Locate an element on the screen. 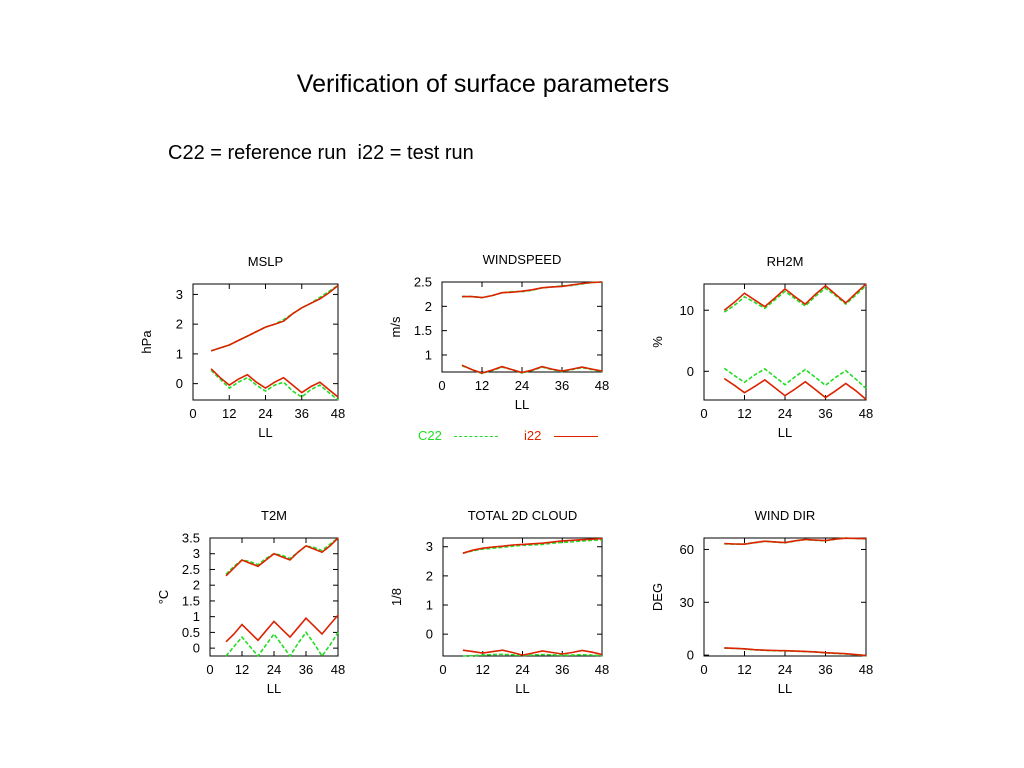  t2m-ylabel: °C is located at coordinates (163, 597).